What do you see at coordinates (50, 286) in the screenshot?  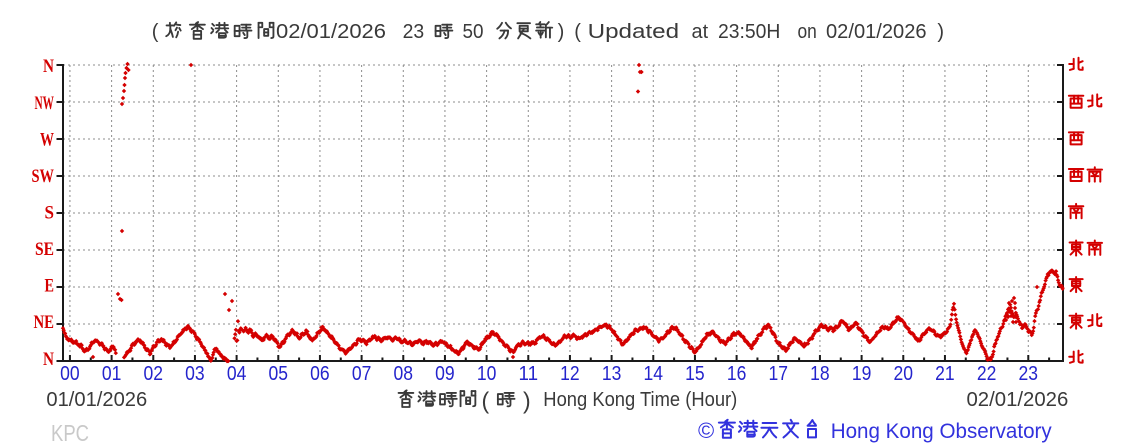 I see `svg-text: E` at bounding box center [50, 286].